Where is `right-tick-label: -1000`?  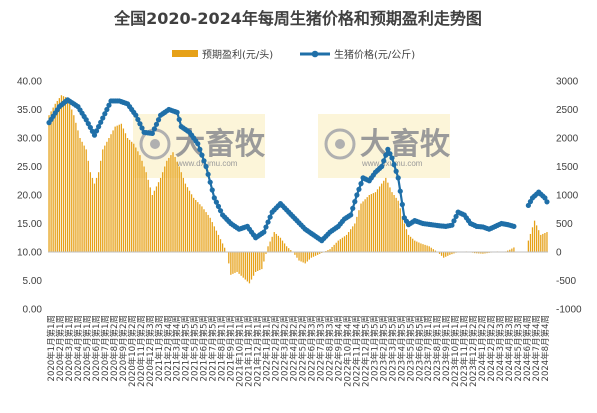
right-tick-label: -1000 is located at coordinates (569, 310).